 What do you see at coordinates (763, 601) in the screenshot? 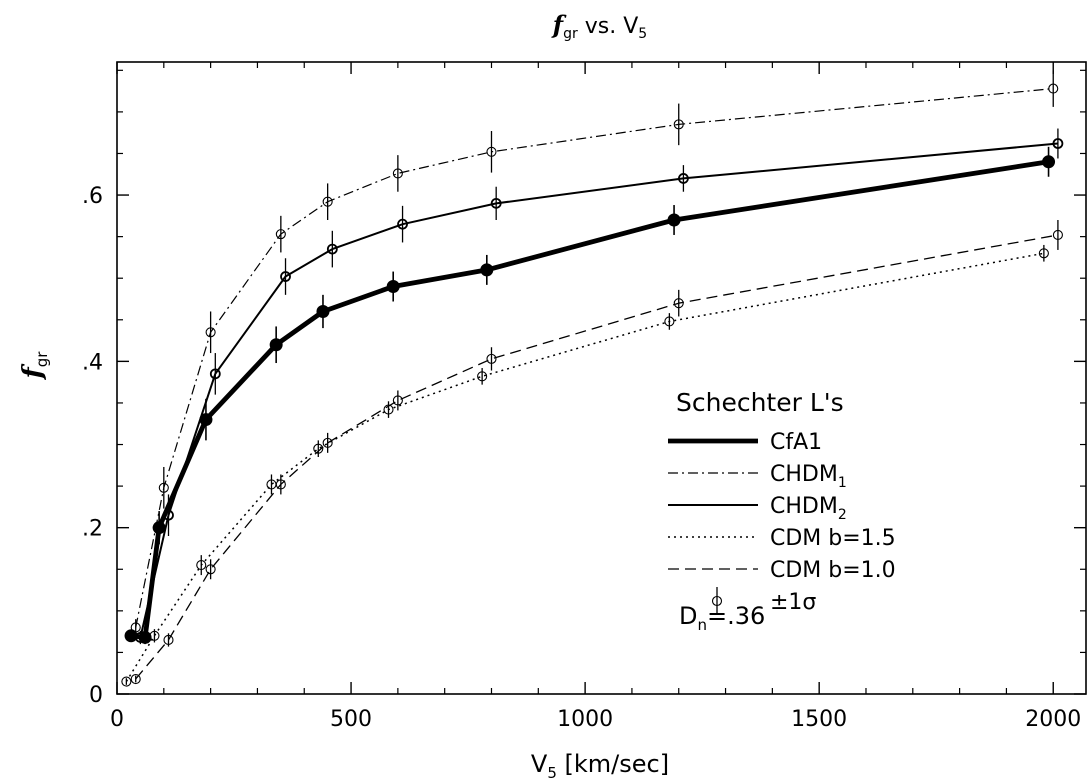
I see `legend-entry: ±1σ` at bounding box center [763, 601].